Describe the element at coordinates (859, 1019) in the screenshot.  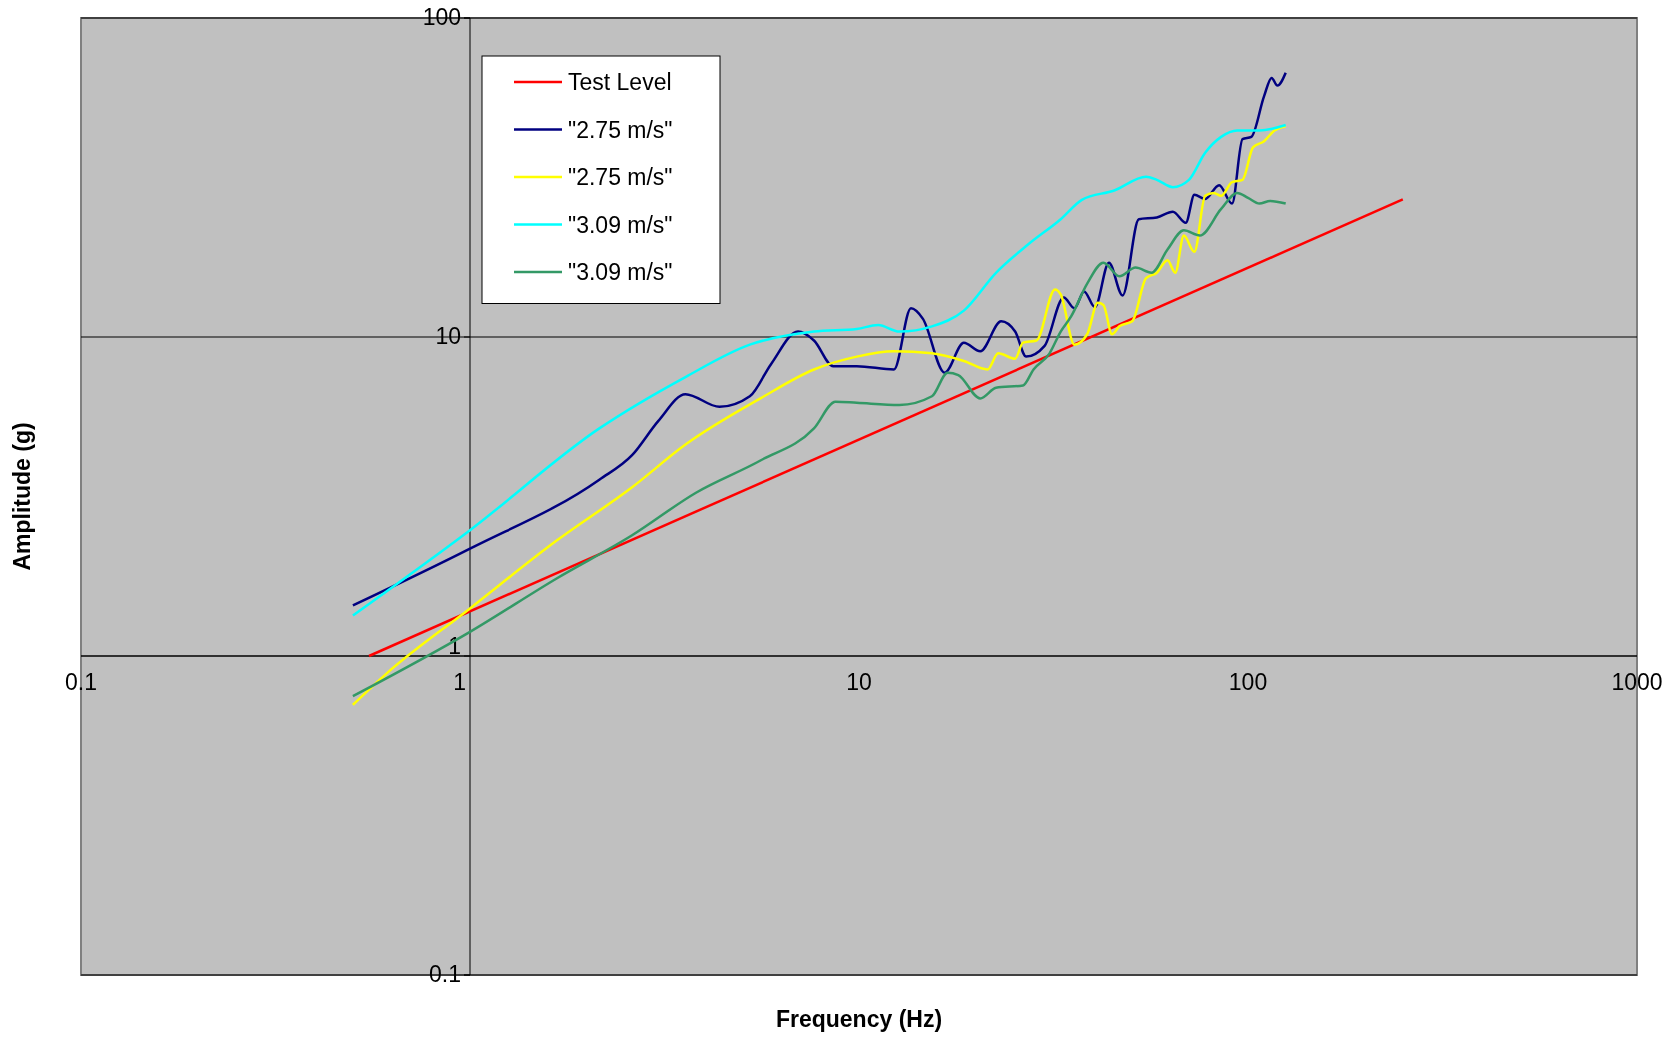
I see `x-axis-title: Frequency (Hz)` at that location.